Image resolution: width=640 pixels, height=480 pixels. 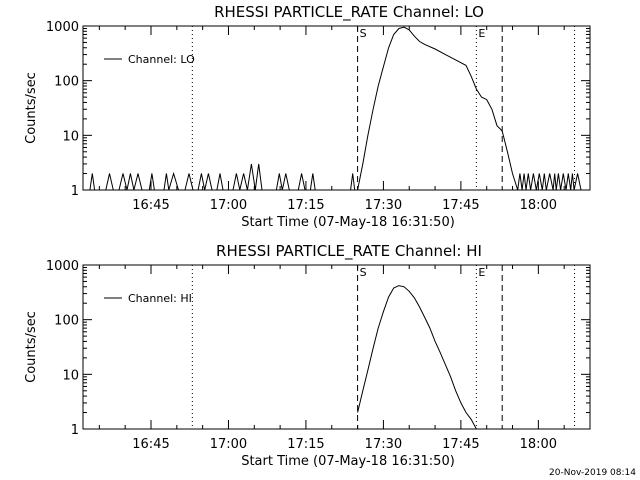 What do you see at coordinates (592, 473) in the screenshot?
I see `footer-timestamp: 20-Nov-2019 08:14` at bounding box center [592, 473].